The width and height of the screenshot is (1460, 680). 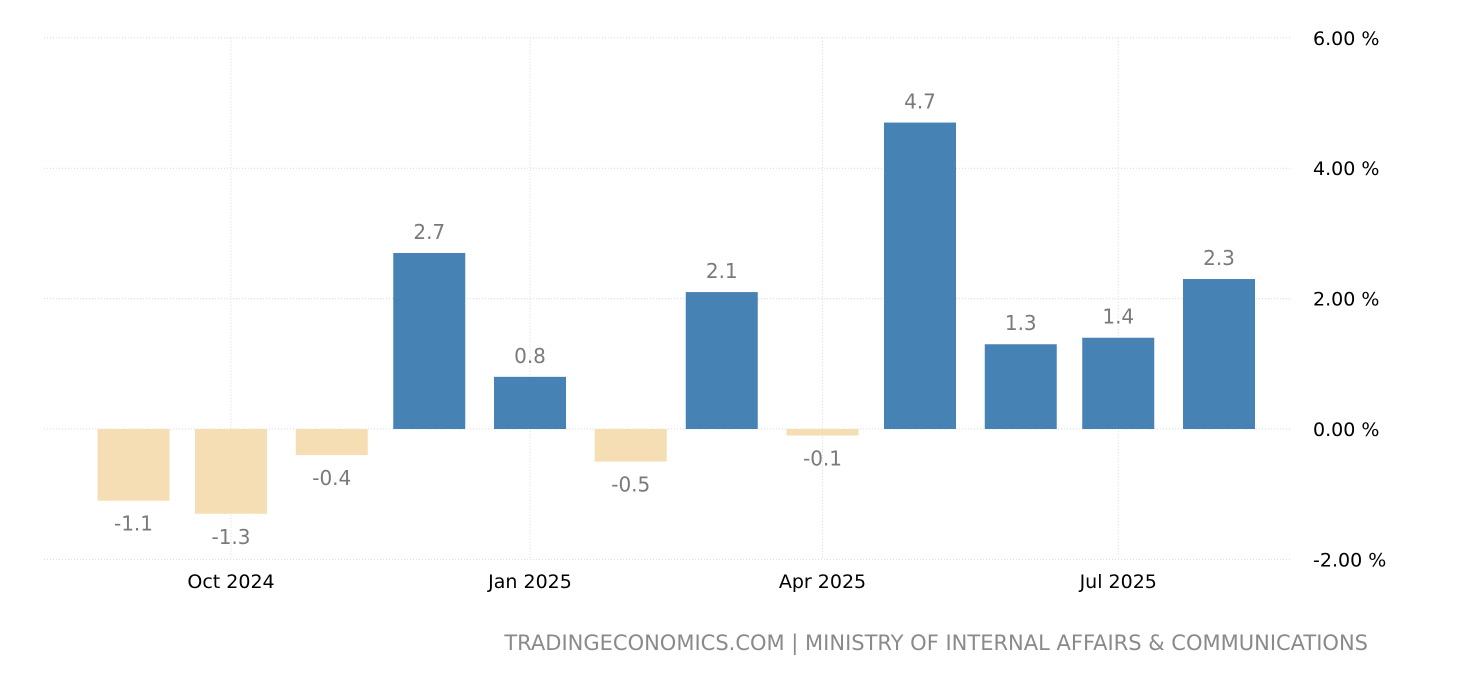 I want to click on data-label: 1.3, so click(x=1021, y=323).